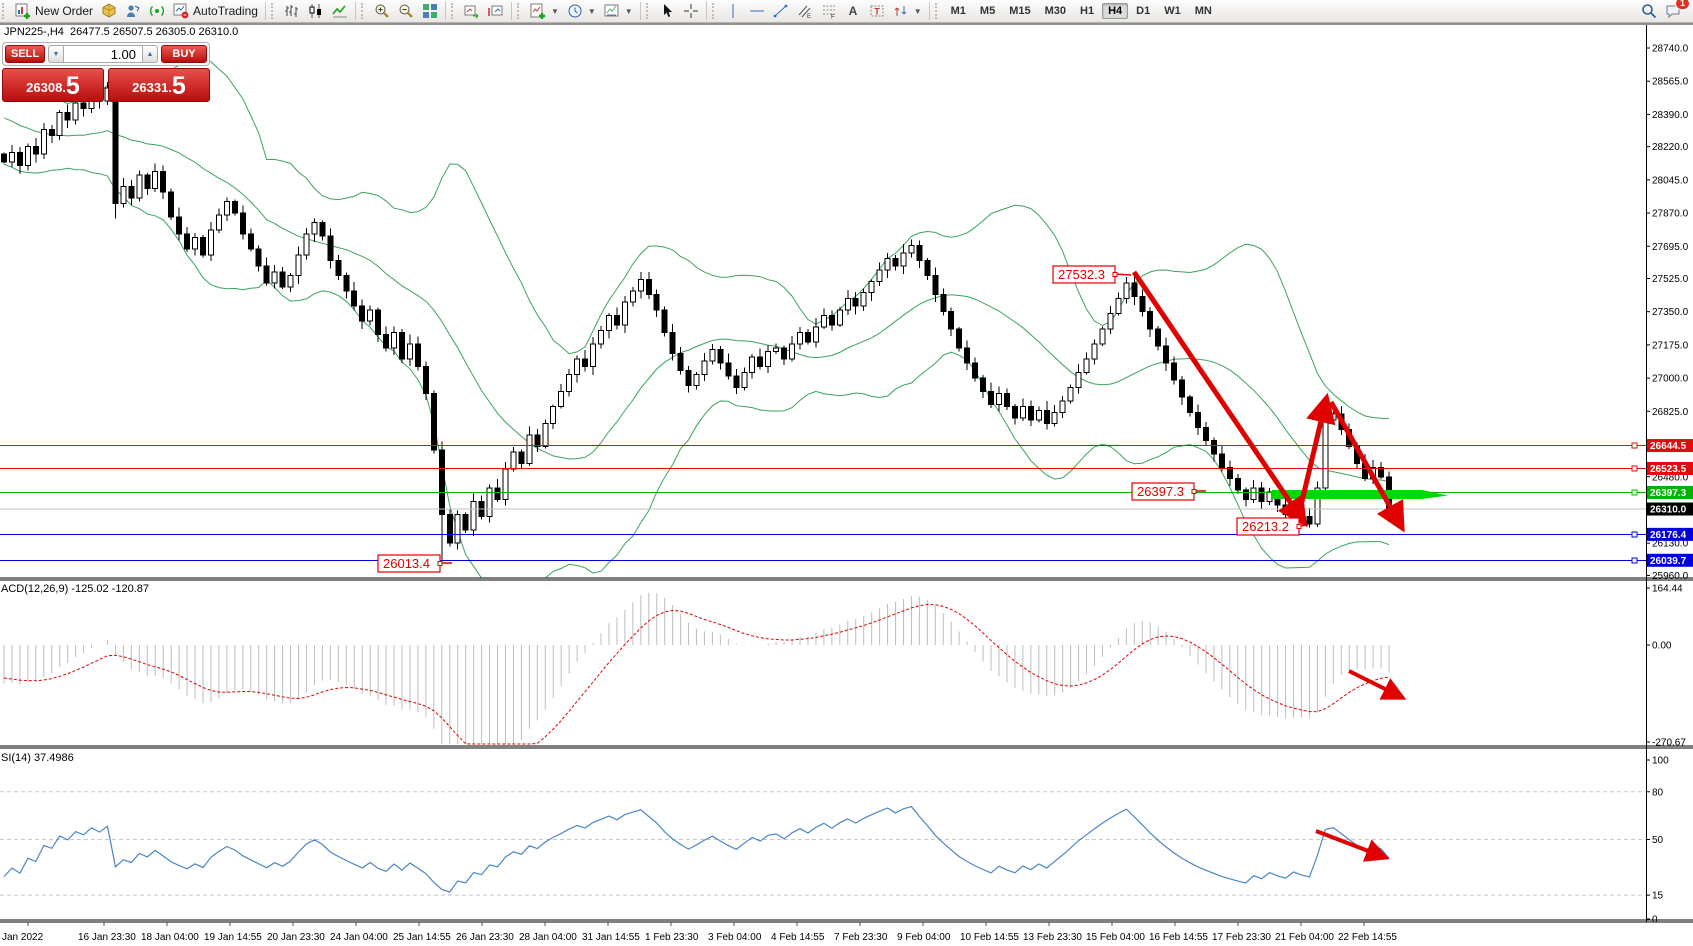 This screenshot has width=1693, height=946. I want to click on svg-text: 80, so click(1658, 792).